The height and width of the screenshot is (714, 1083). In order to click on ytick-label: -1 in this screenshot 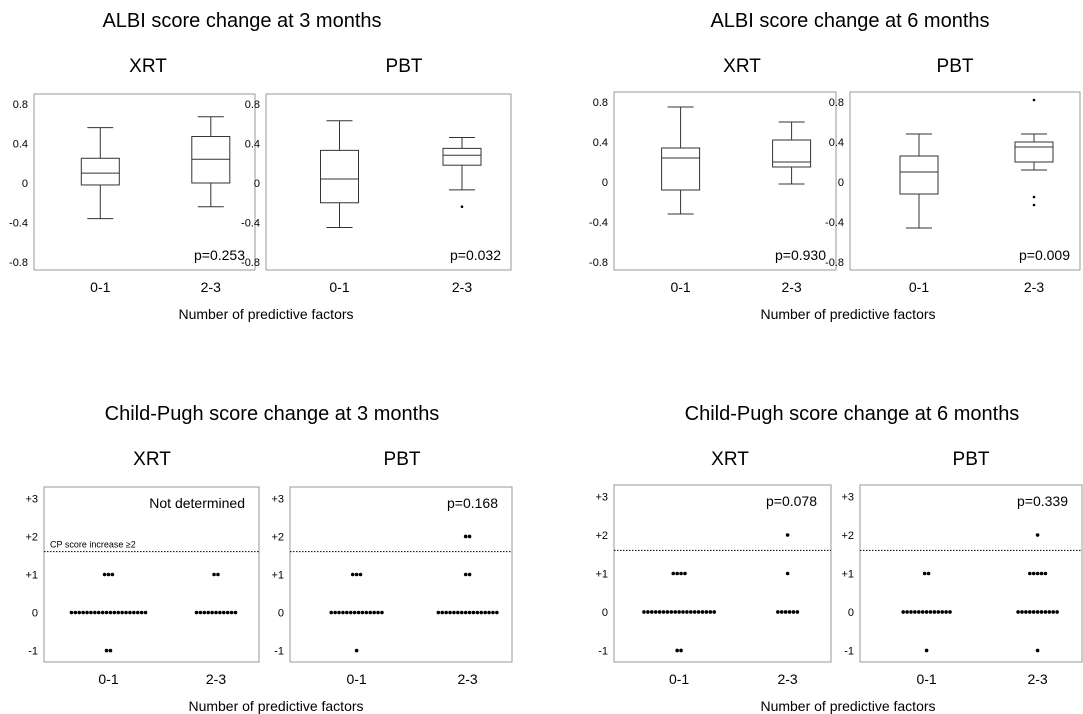, I will do `click(849, 651)`.